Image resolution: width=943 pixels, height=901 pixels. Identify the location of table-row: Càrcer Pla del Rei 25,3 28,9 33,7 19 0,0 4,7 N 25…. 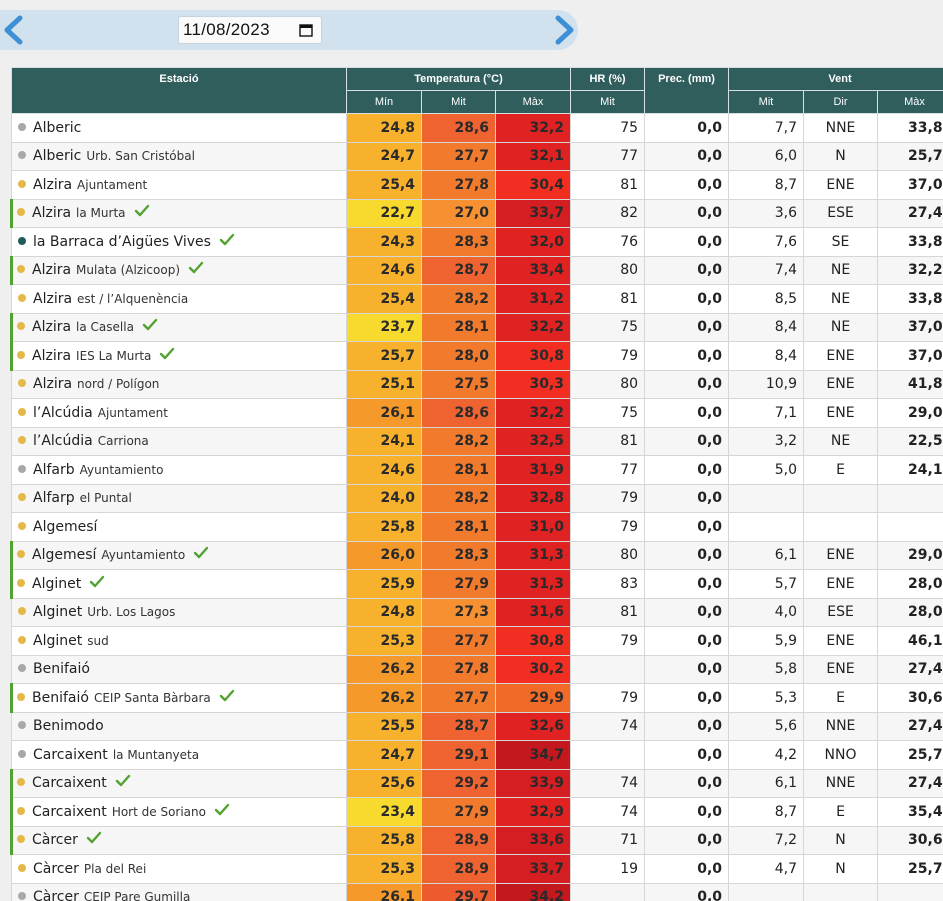
(477, 869).